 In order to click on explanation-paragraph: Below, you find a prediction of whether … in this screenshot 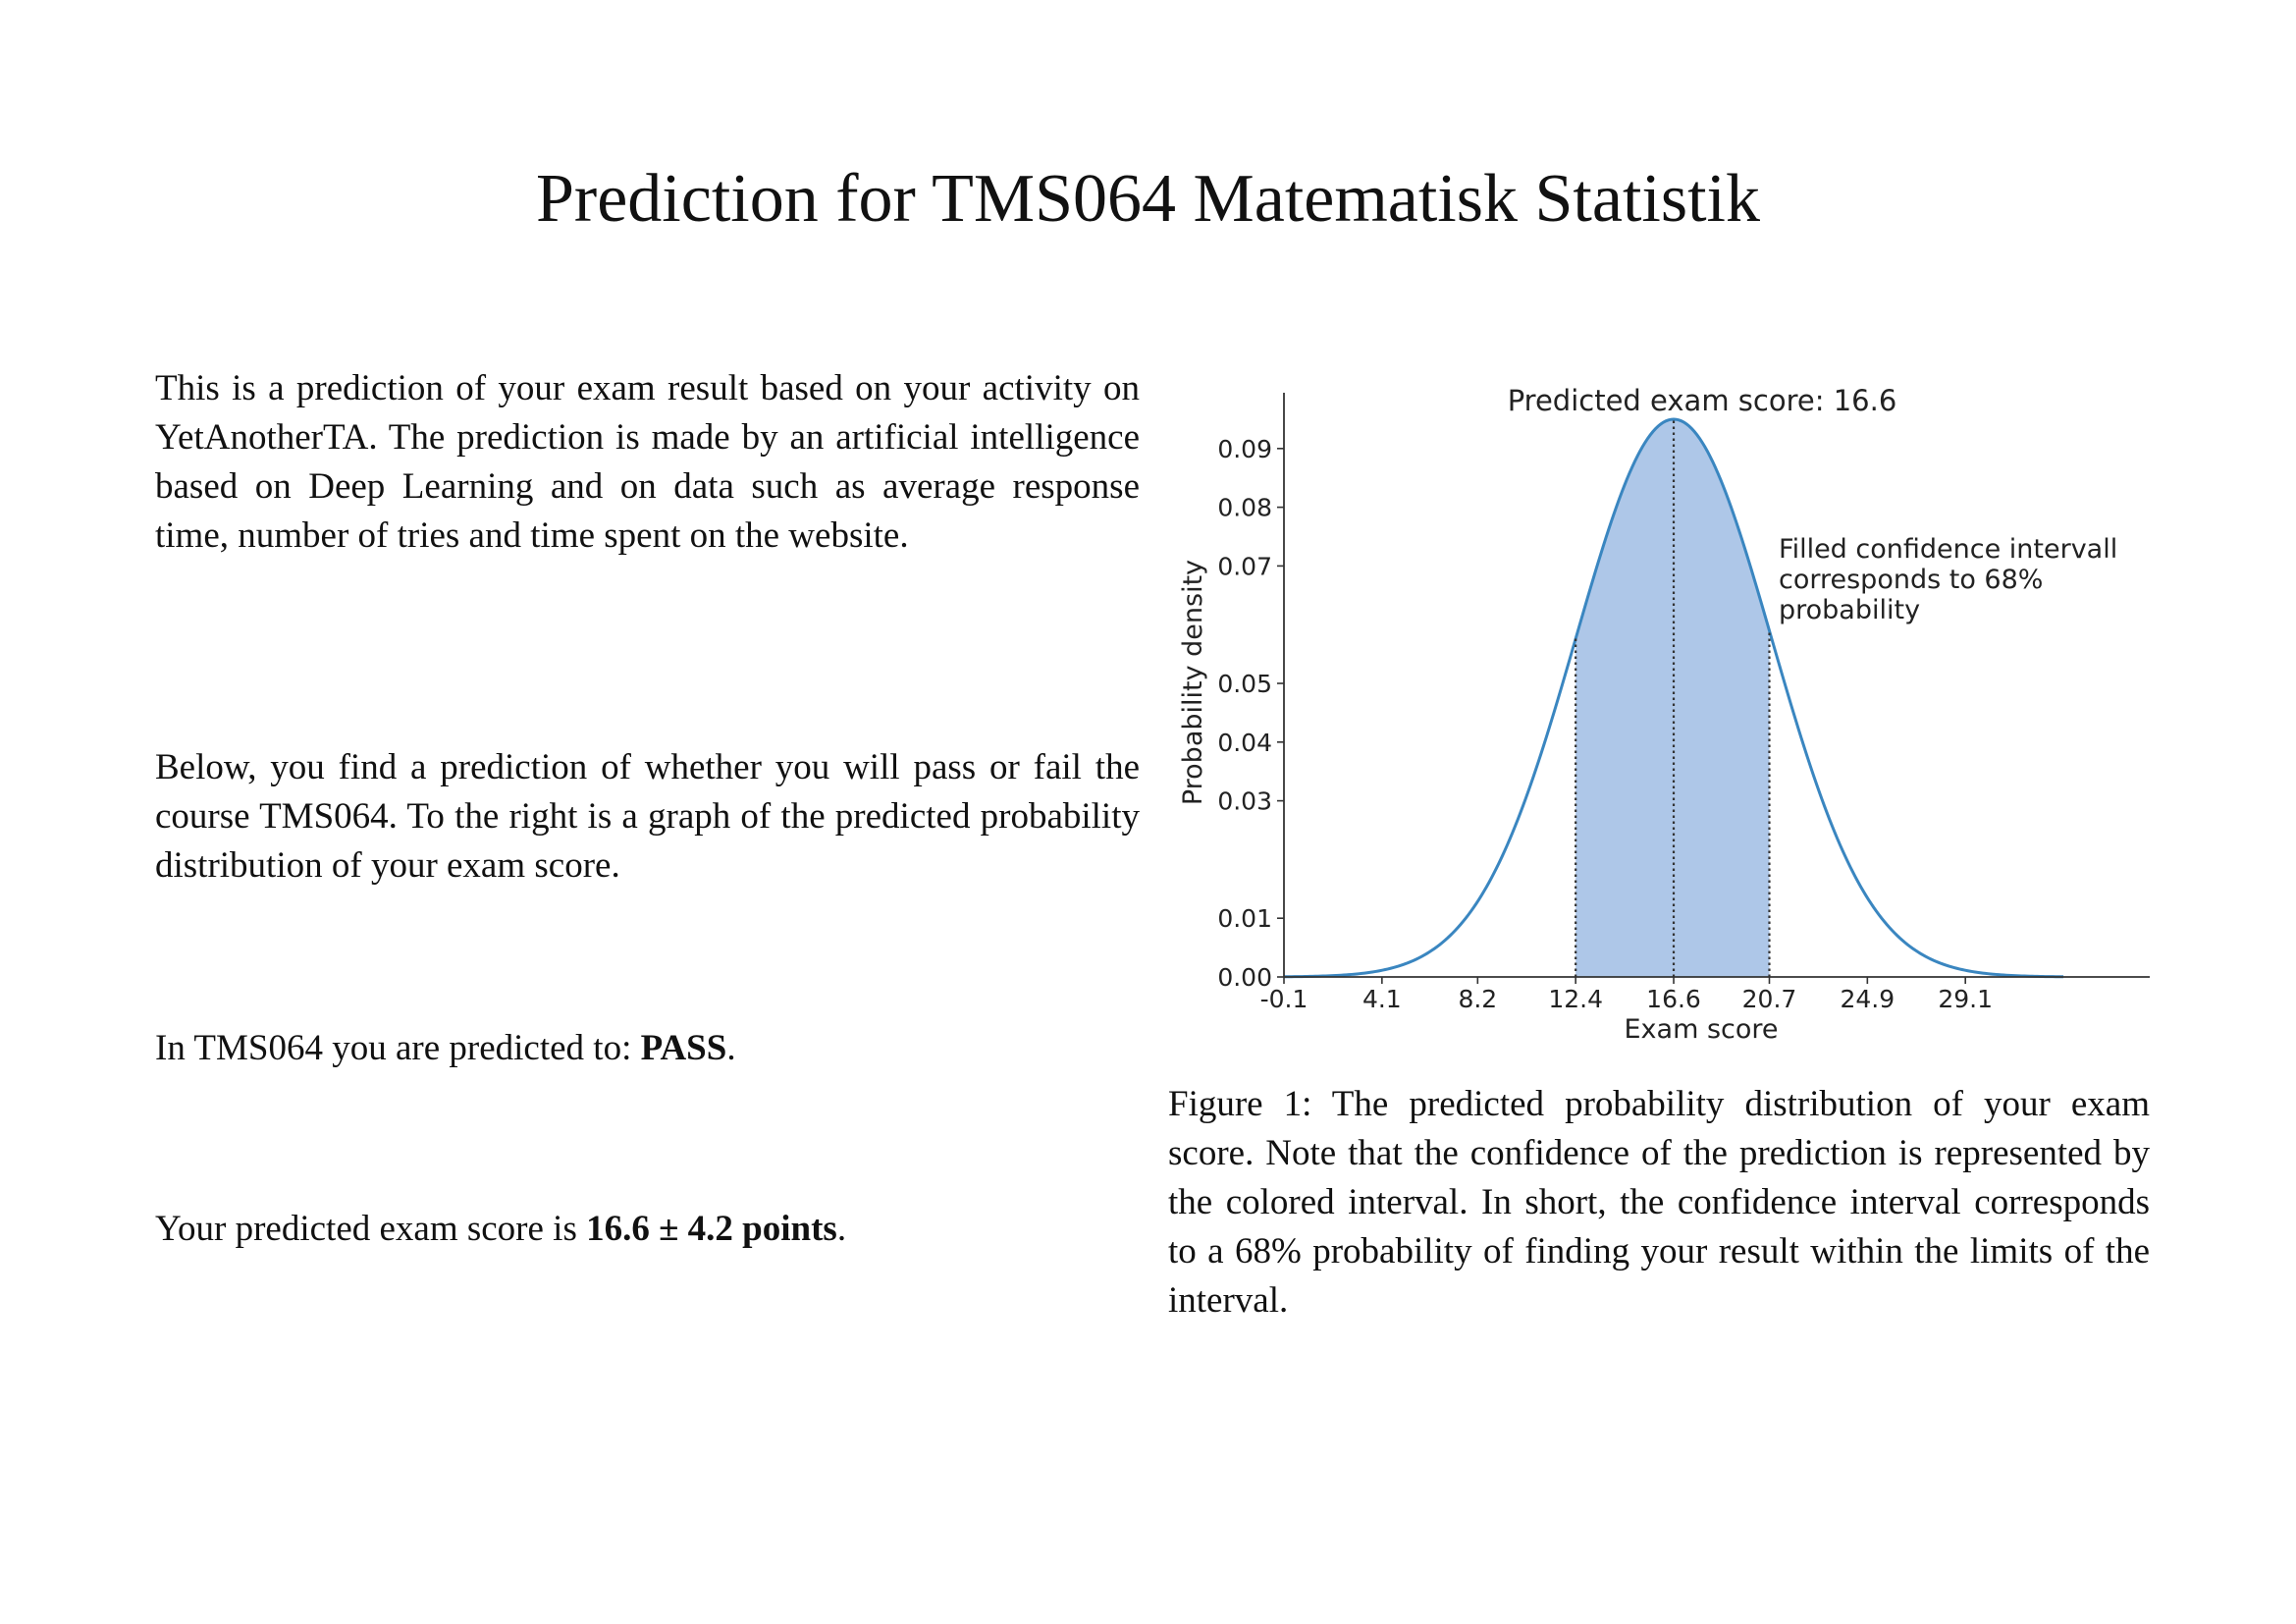, I will do `click(647, 817)`.